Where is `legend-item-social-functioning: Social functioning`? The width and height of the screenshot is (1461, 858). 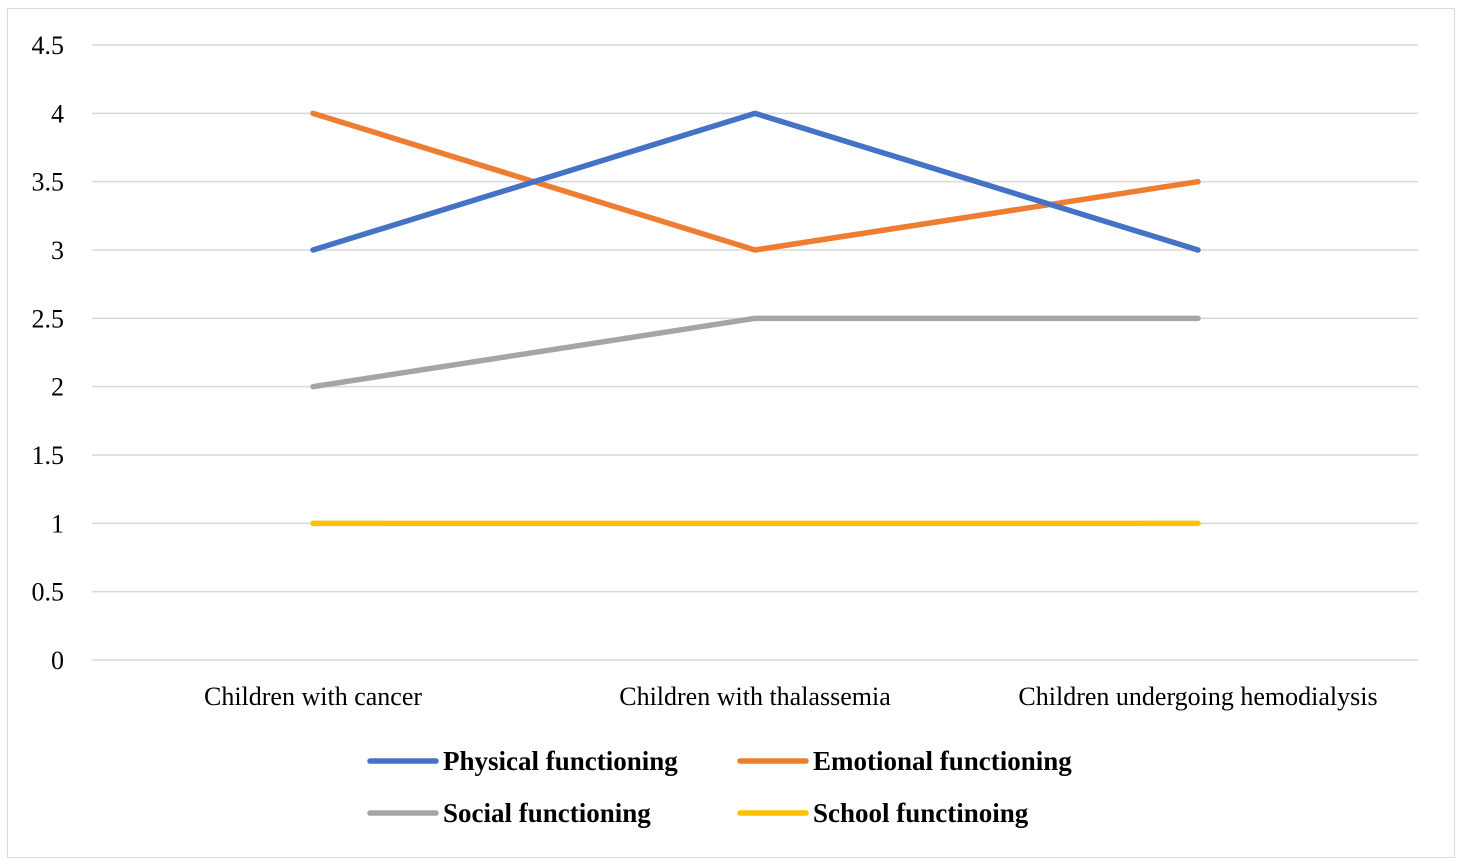 legend-item-social-functioning: Social functioning is located at coordinates (509, 813).